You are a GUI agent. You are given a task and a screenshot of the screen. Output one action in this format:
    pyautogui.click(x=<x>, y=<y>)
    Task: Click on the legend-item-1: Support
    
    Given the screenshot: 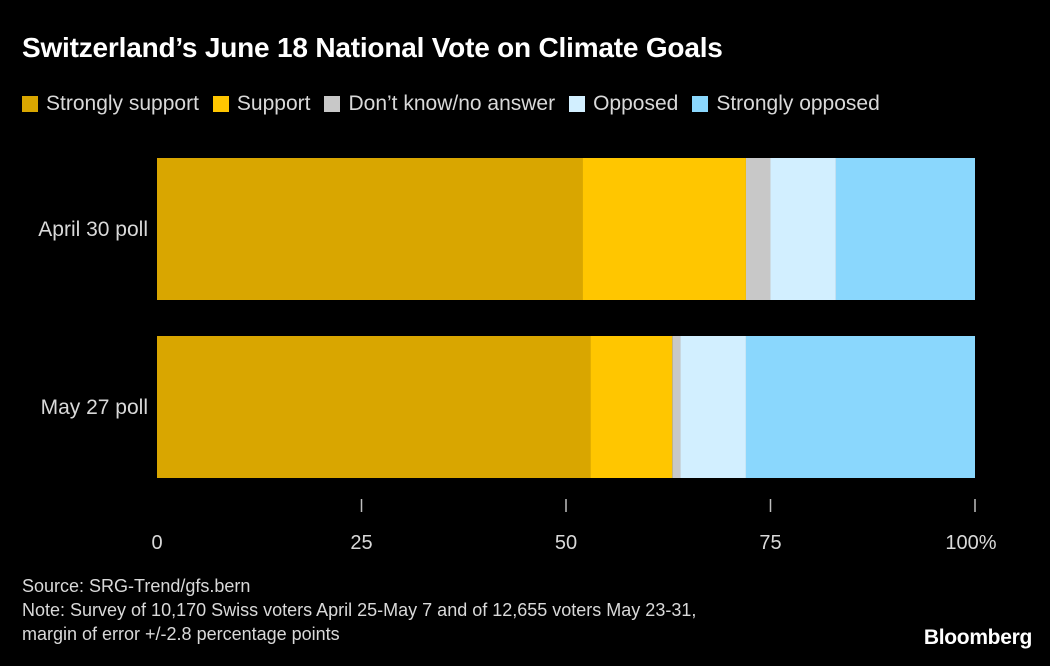 What is the action you would take?
    pyautogui.click(x=261, y=104)
    